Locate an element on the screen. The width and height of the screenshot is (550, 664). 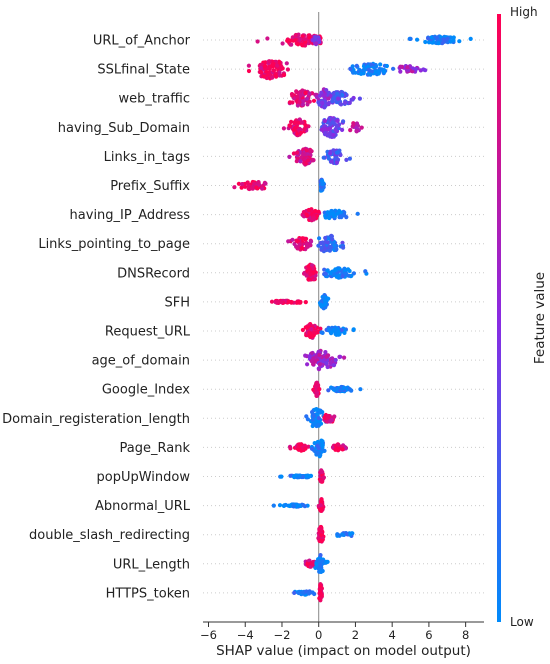
feature-label: URL_Length is located at coordinates (151, 564).